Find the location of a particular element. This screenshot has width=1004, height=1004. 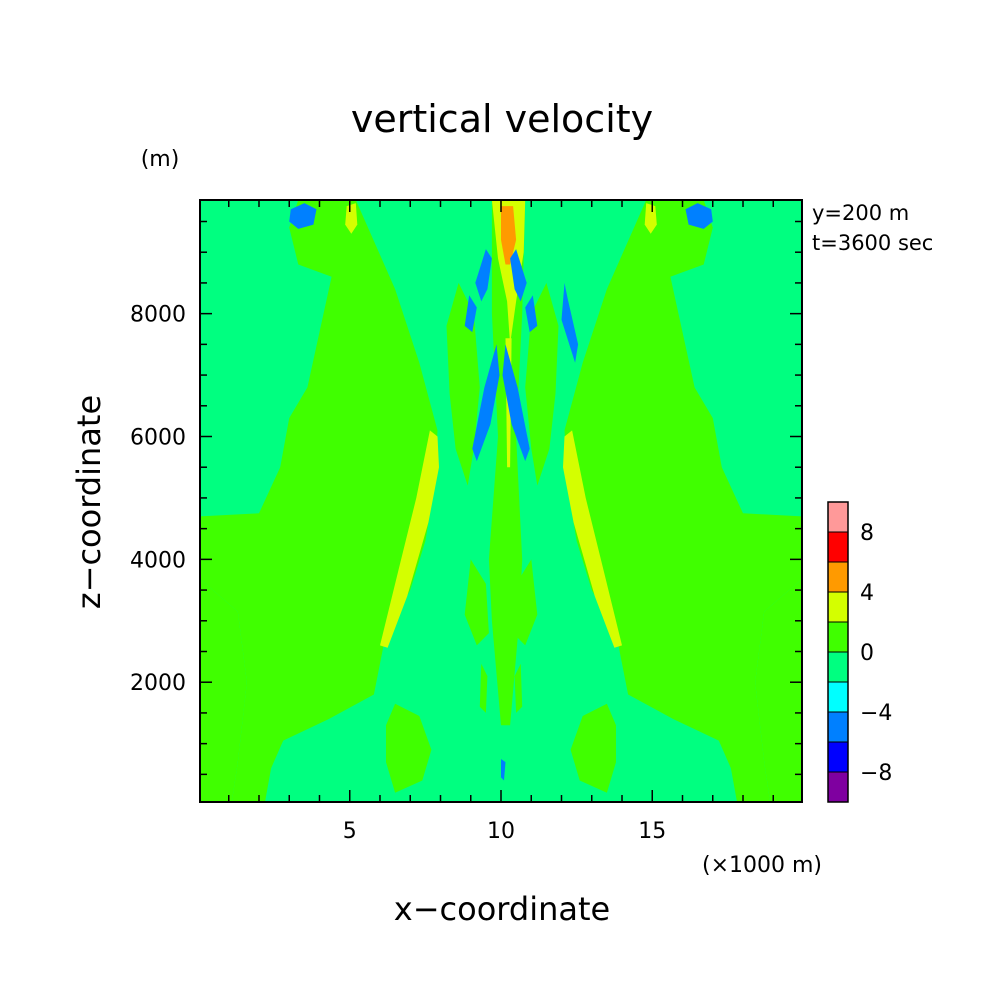

contour-thin-left-low is located at coordinates (483, 688).